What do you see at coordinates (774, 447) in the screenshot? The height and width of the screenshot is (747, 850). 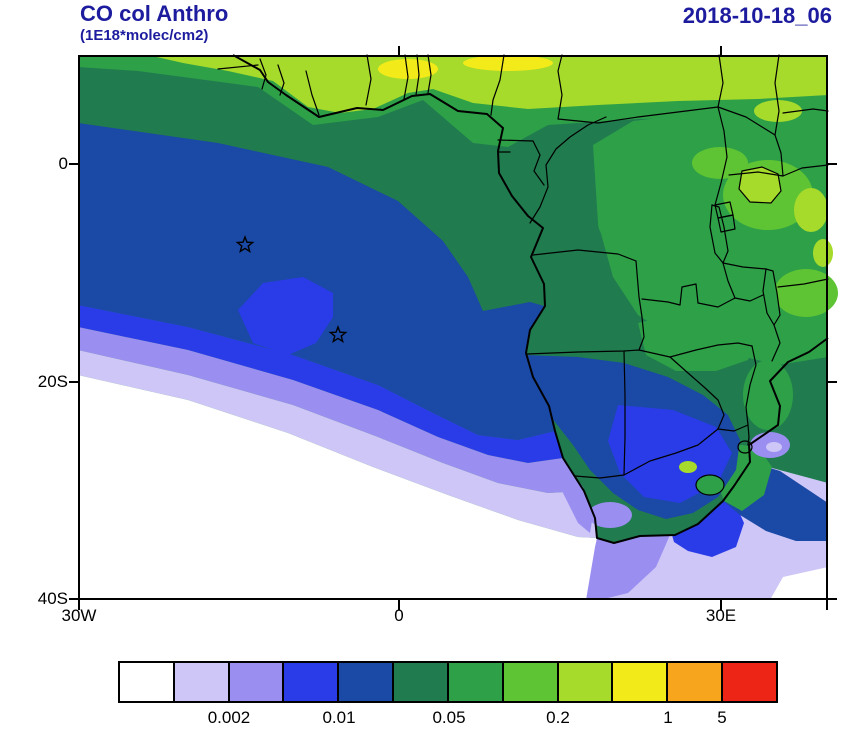 I see `moz-lavender-dot` at bounding box center [774, 447].